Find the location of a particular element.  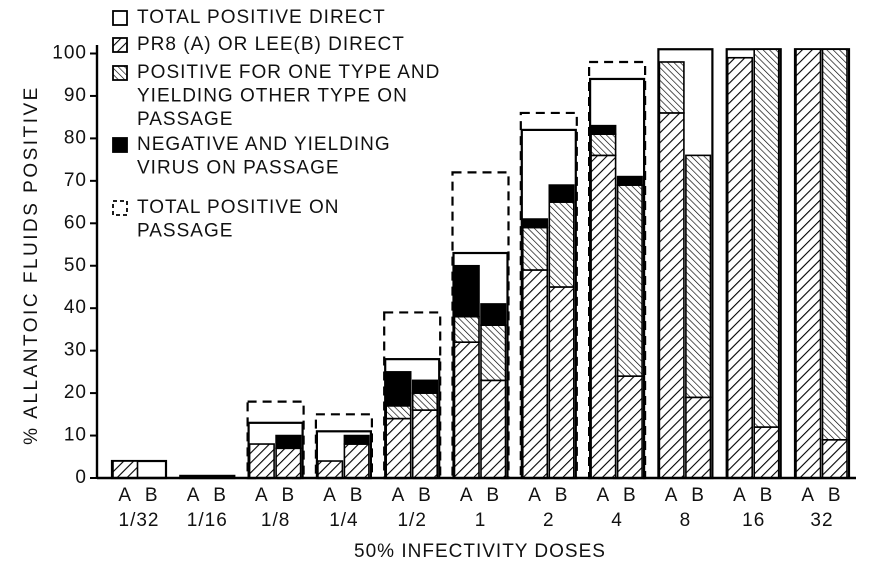

legend-line: TOTAL POSITIVE DIRECT is located at coordinates (261, 17).